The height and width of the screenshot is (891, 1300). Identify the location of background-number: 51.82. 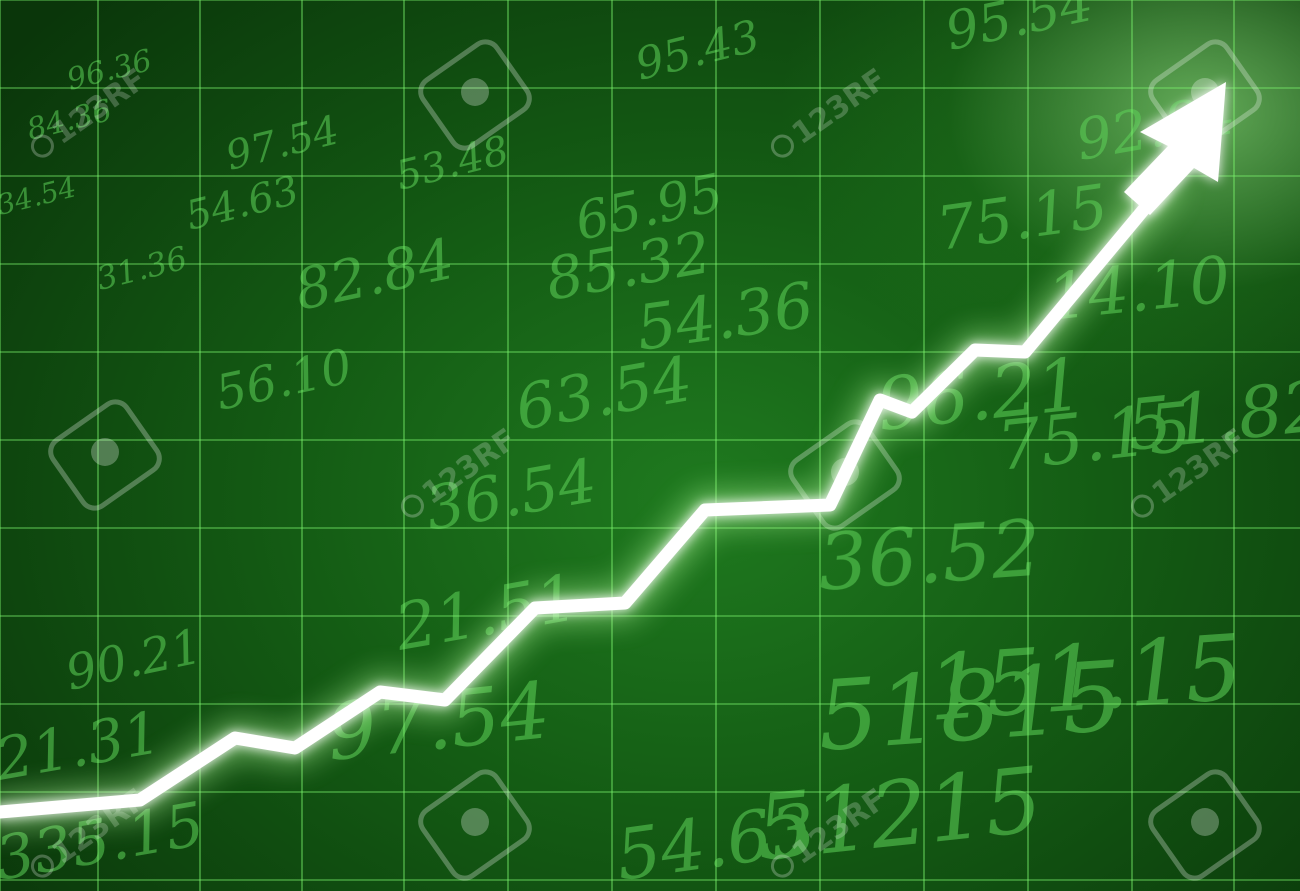
(1211, 415).